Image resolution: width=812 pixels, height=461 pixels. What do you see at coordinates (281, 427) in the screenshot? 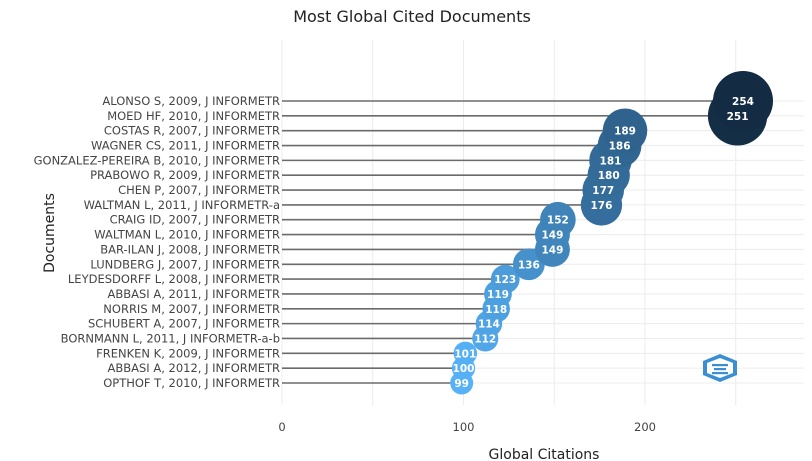
I see `x-tick-label: 0` at bounding box center [281, 427].